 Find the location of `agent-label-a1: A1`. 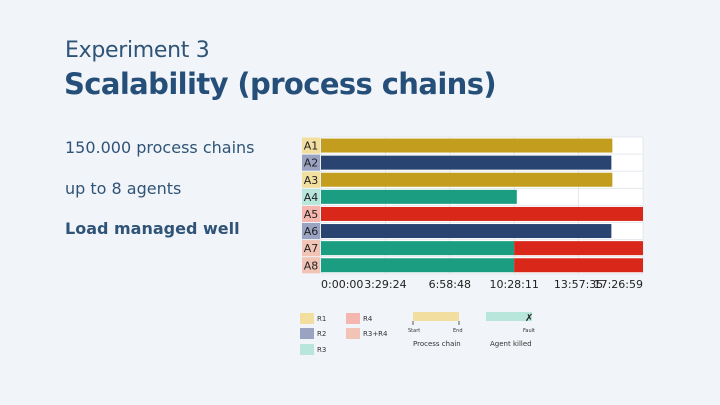

agent-label-a1: A1 is located at coordinates (311, 146).